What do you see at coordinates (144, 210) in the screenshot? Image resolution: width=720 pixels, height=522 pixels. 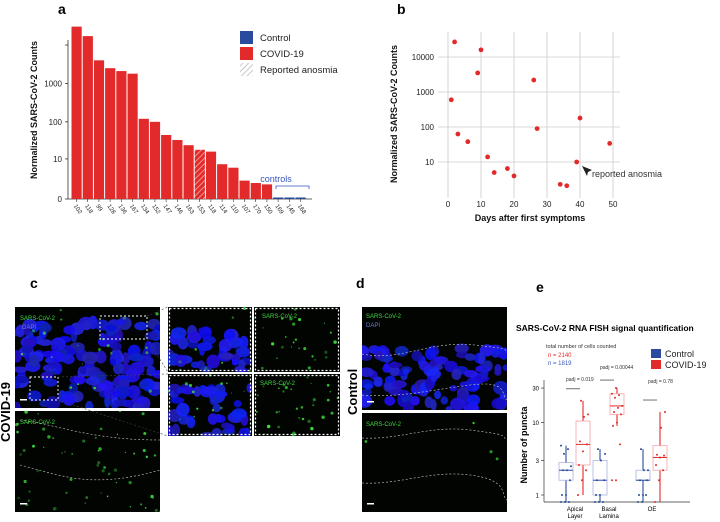 I see `x-tick-label: 134` at bounding box center [144, 210].